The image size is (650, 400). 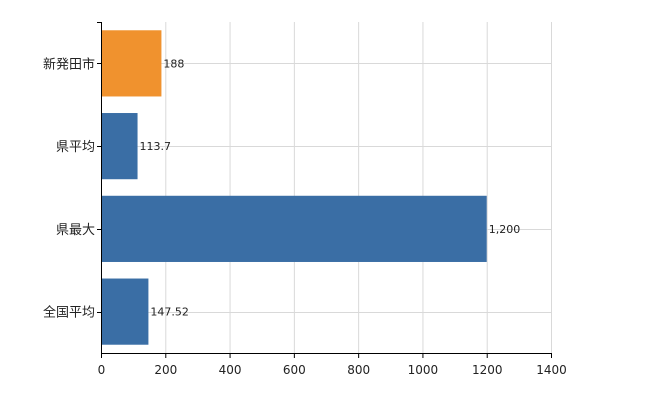 What do you see at coordinates (423, 370) in the screenshot?
I see `x-tick-label: 1000` at bounding box center [423, 370].